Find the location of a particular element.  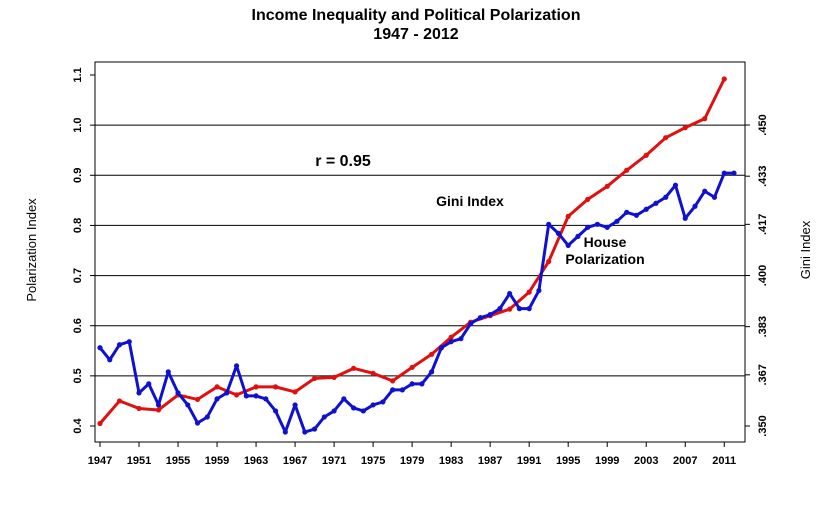

y-tick-label: 0.5 is located at coordinates (78, 375).